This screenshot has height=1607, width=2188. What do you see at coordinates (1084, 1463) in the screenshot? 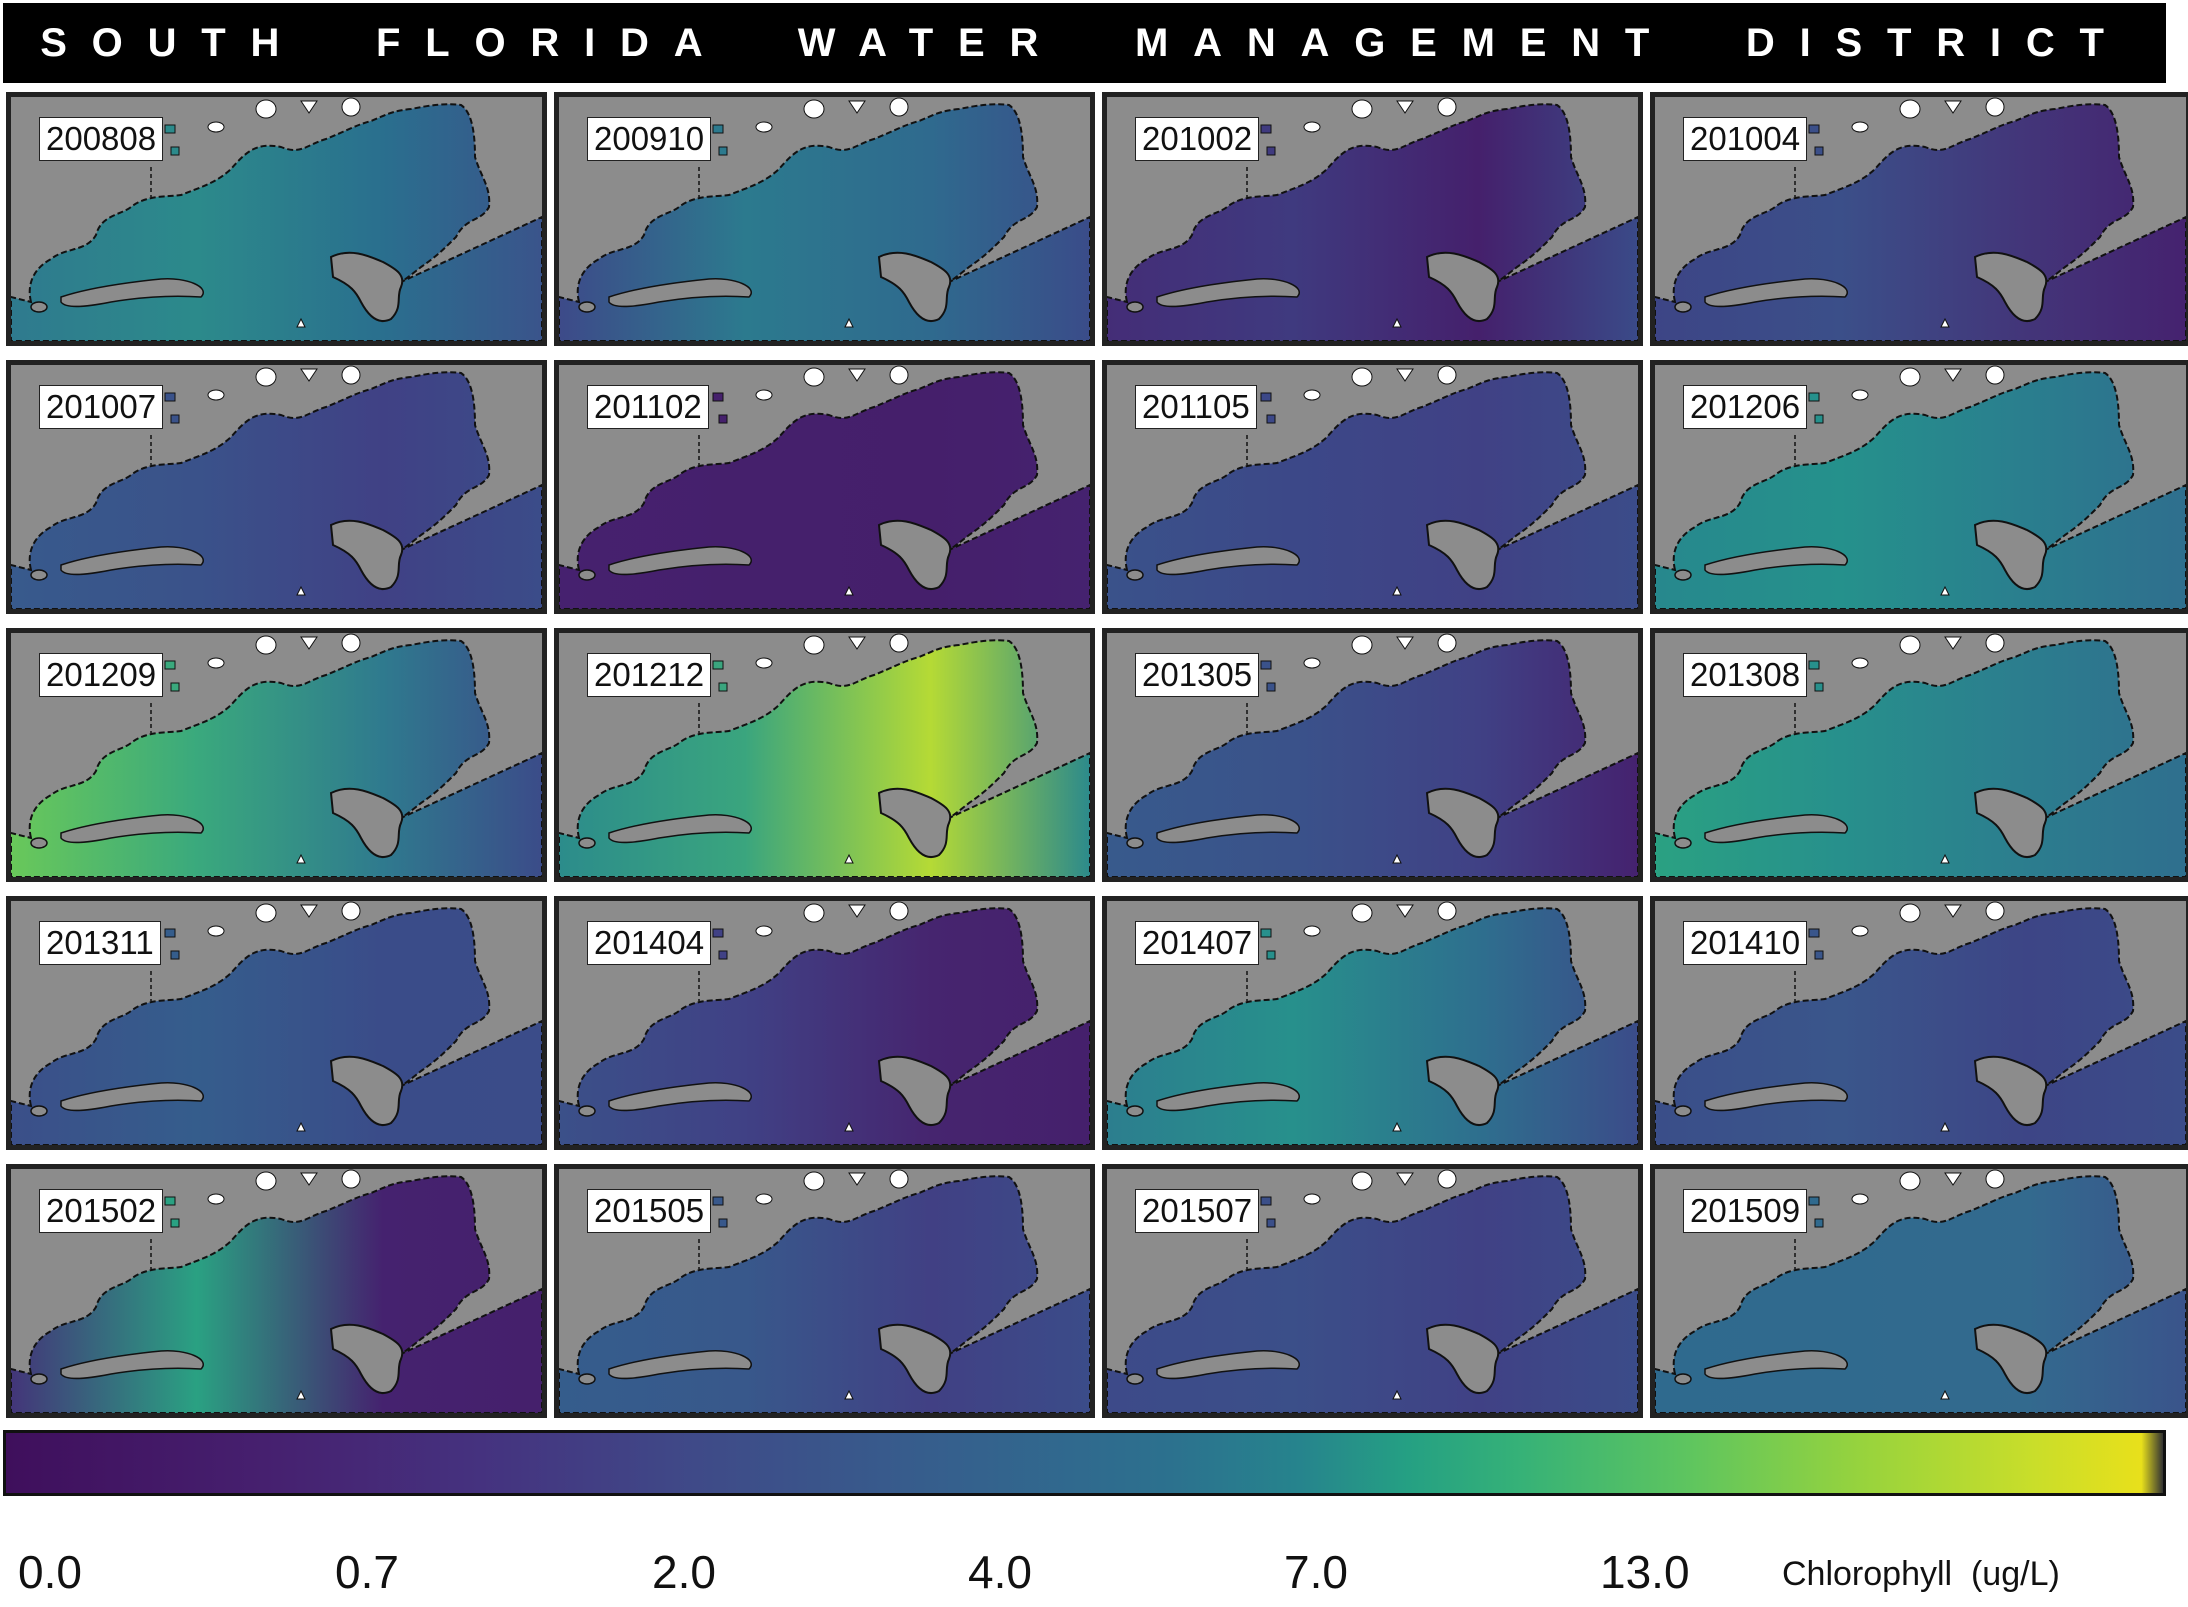
I see `chlorophyll-colorbar` at bounding box center [1084, 1463].